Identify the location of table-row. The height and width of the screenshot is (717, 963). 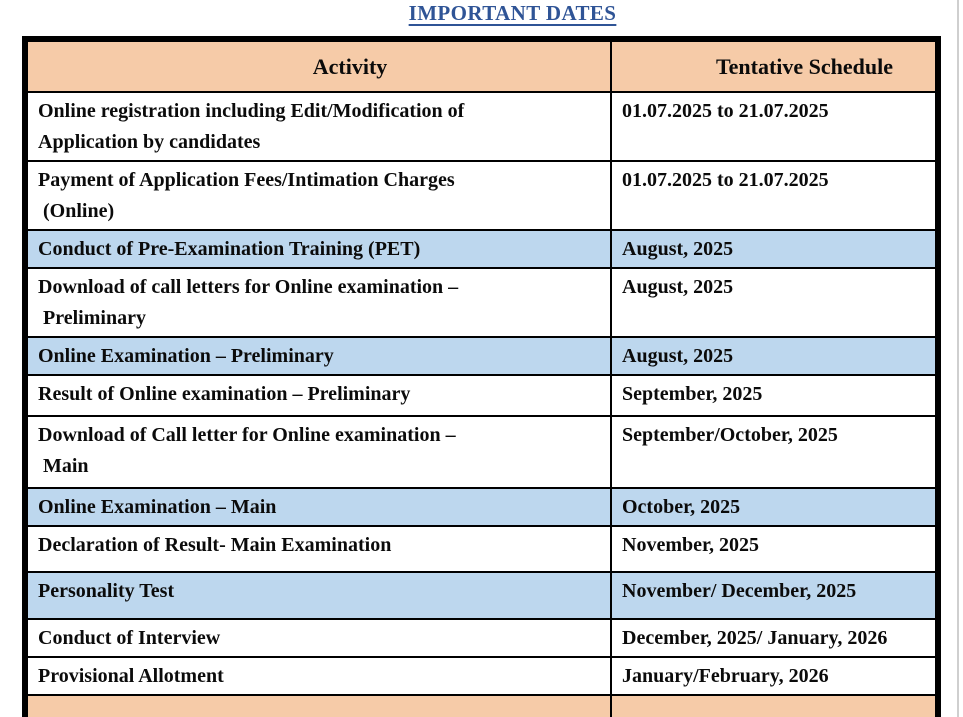
(481, 706).